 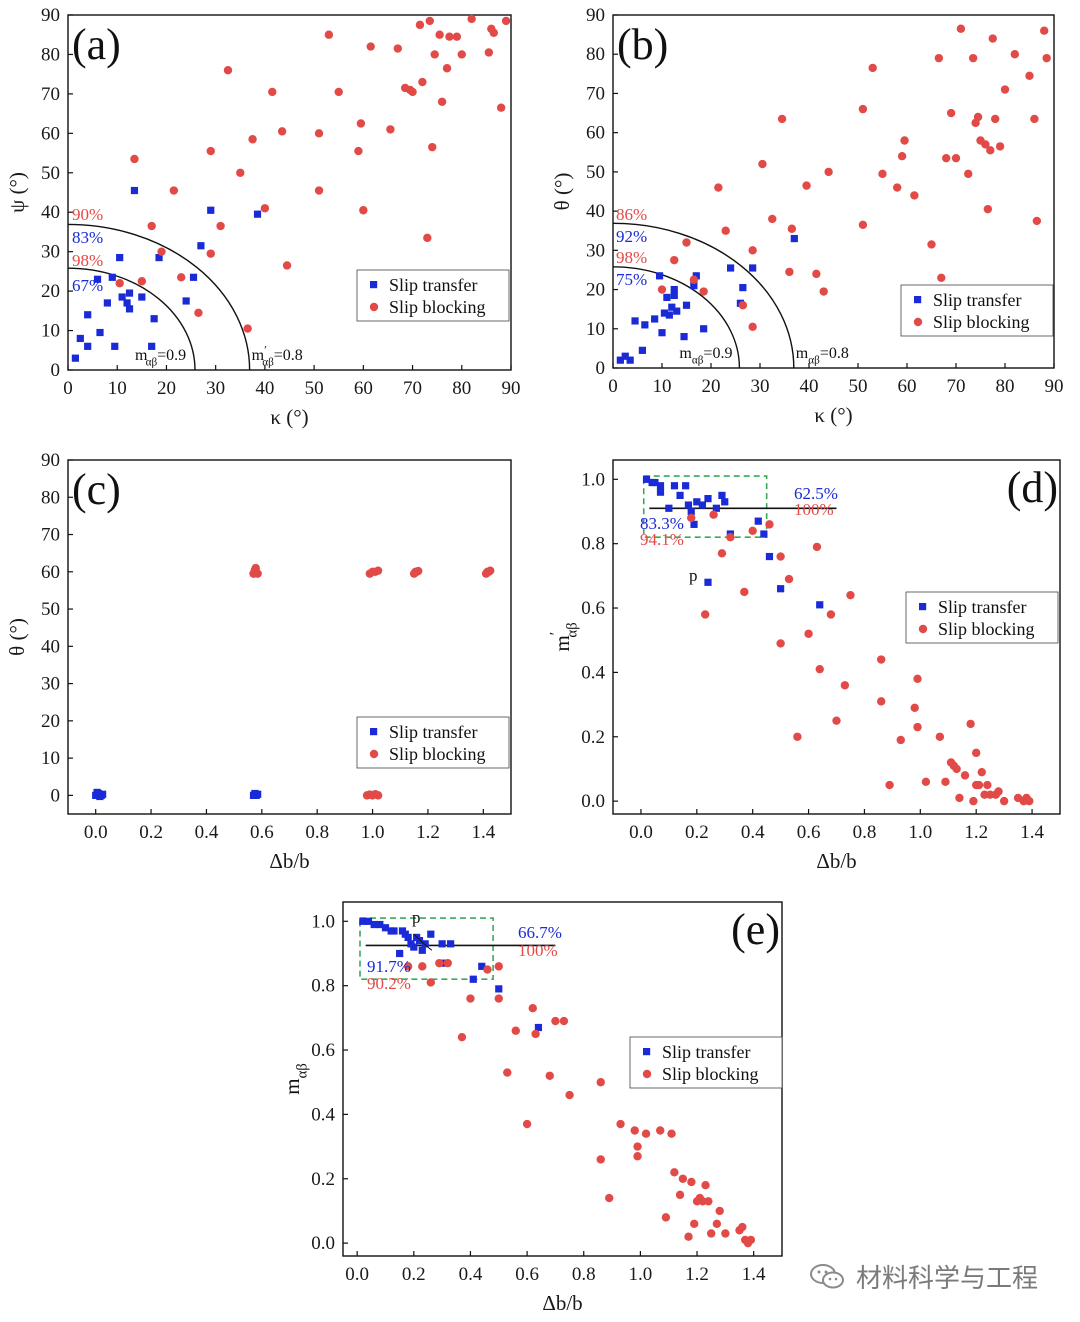 What do you see at coordinates (753, 832) in the screenshot?
I see `x-tick-label-d: 0.4` at bounding box center [753, 832].